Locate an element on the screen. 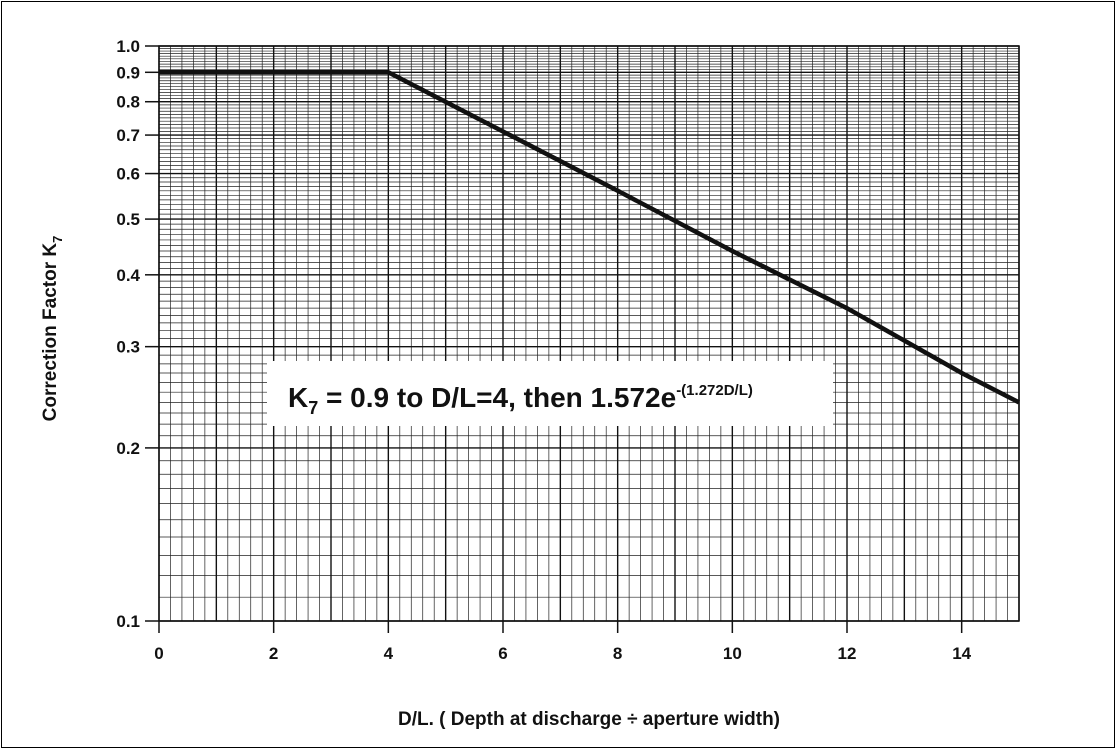  x-tick-label: 14 is located at coordinates (961, 653).